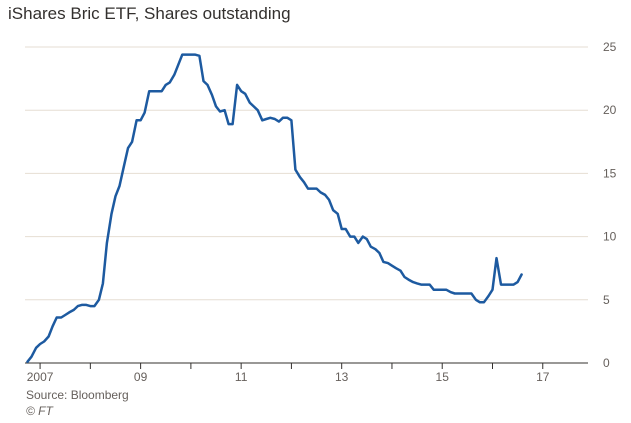  I want to click on y-tick-label: 15, so click(610, 173).